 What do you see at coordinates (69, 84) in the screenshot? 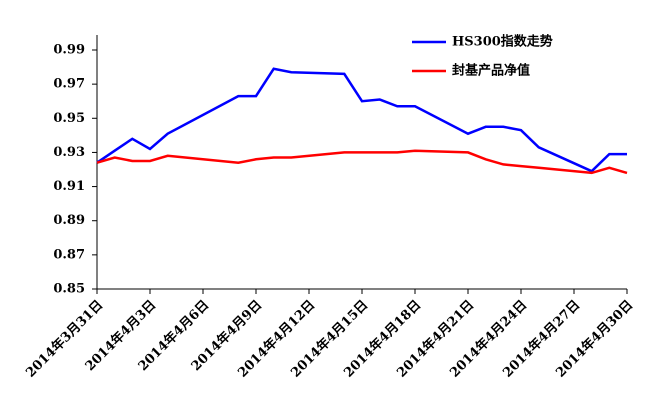
I see `y-tick-label: 0.97` at bounding box center [69, 84].